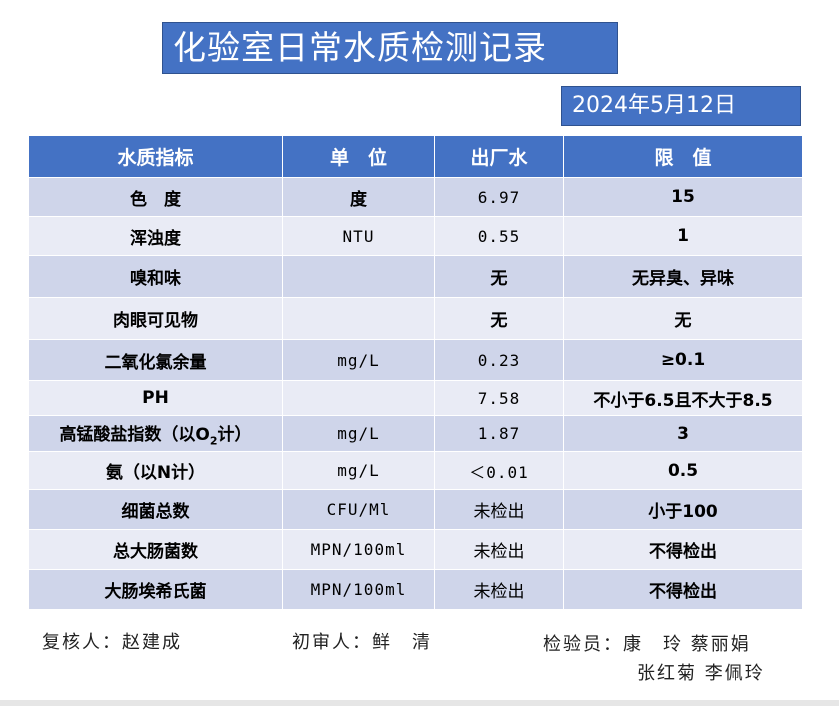  I want to click on limit-cell: 15, so click(683, 197).